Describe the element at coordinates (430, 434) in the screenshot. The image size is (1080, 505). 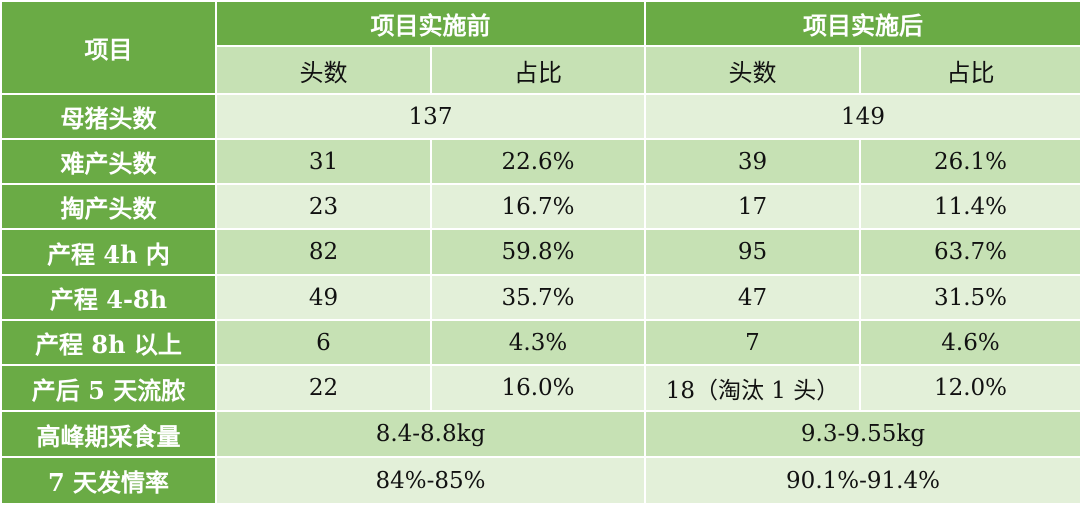
I see `before-value: 8.4-8.8kg` at that location.